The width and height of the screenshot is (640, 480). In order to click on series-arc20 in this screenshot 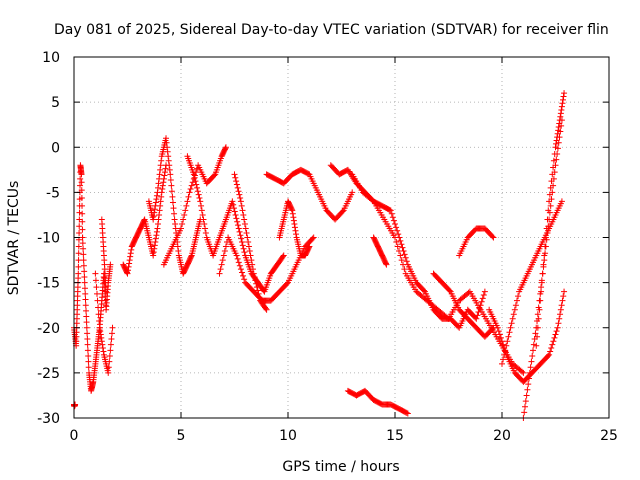, I will do `click(527, 336)`.